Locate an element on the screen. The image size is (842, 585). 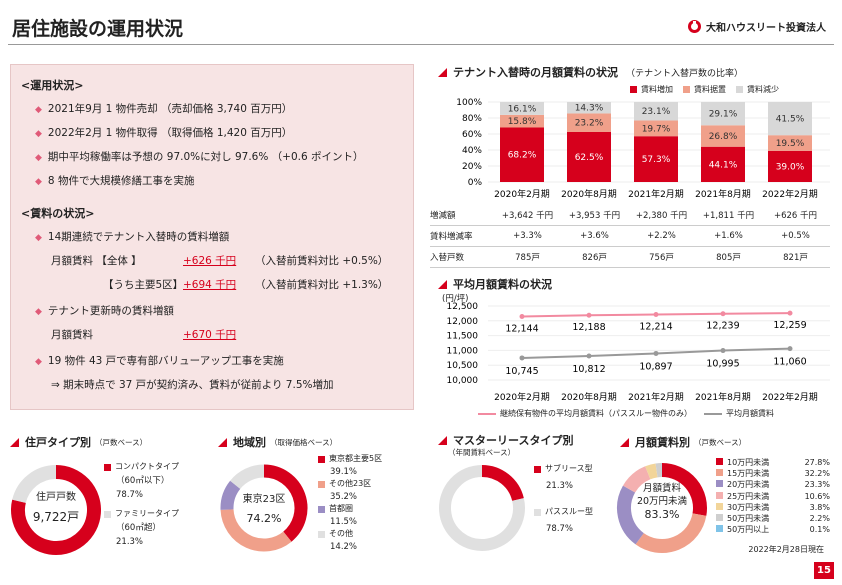
y-tick-label: 80% is located at coordinates (472, 119).